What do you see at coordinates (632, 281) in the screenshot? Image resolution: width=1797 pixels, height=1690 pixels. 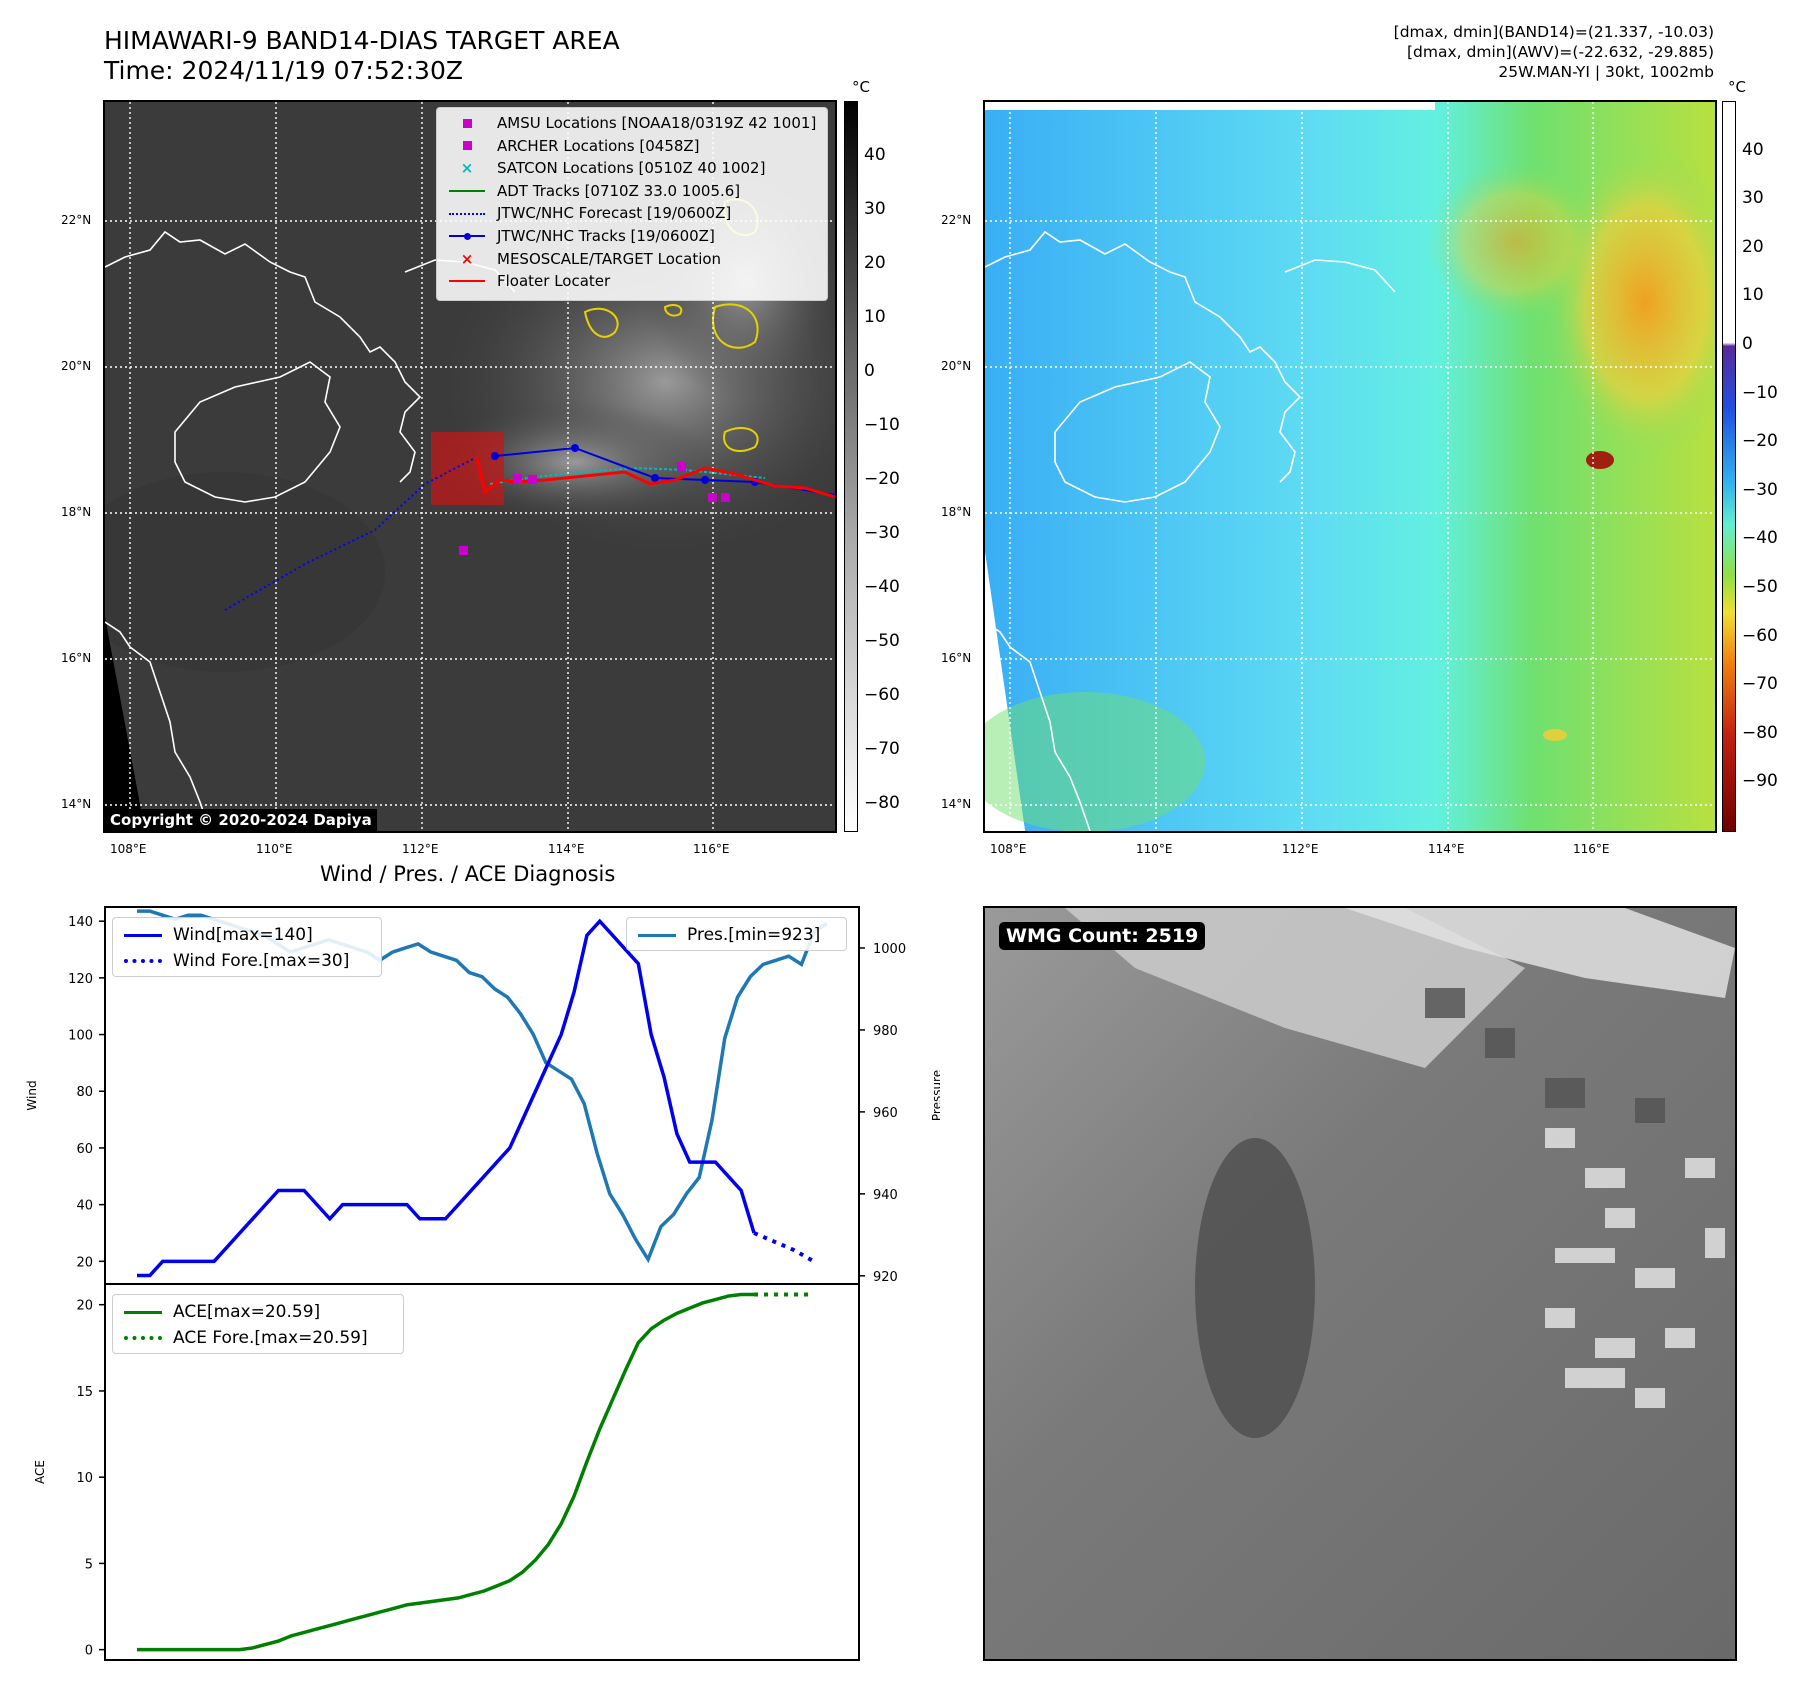 I see `legend-floater: Floater Locater` at bounding box center [632, 281].